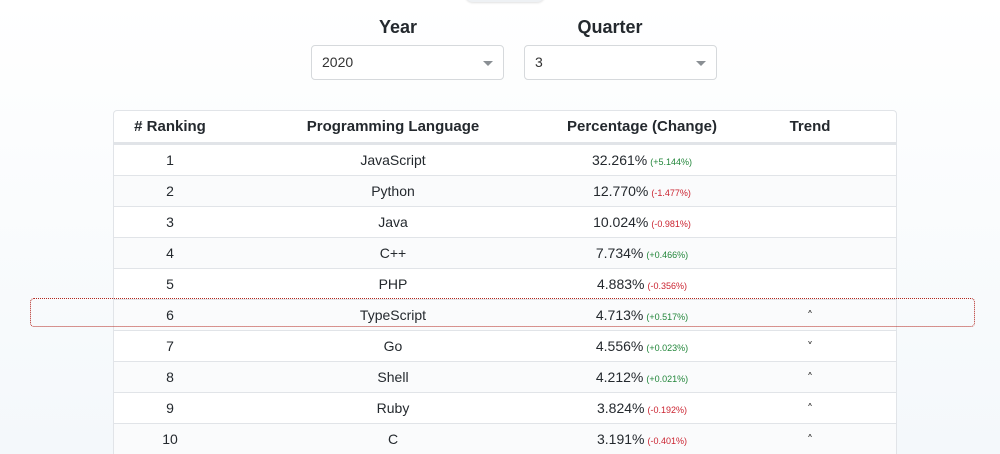 Image resolution: width=1000 pixels, height=454 pixels. Describe the element at coordinates (621, 439) in the screenshot. I see `percentage-value: 3.191%` at that location.